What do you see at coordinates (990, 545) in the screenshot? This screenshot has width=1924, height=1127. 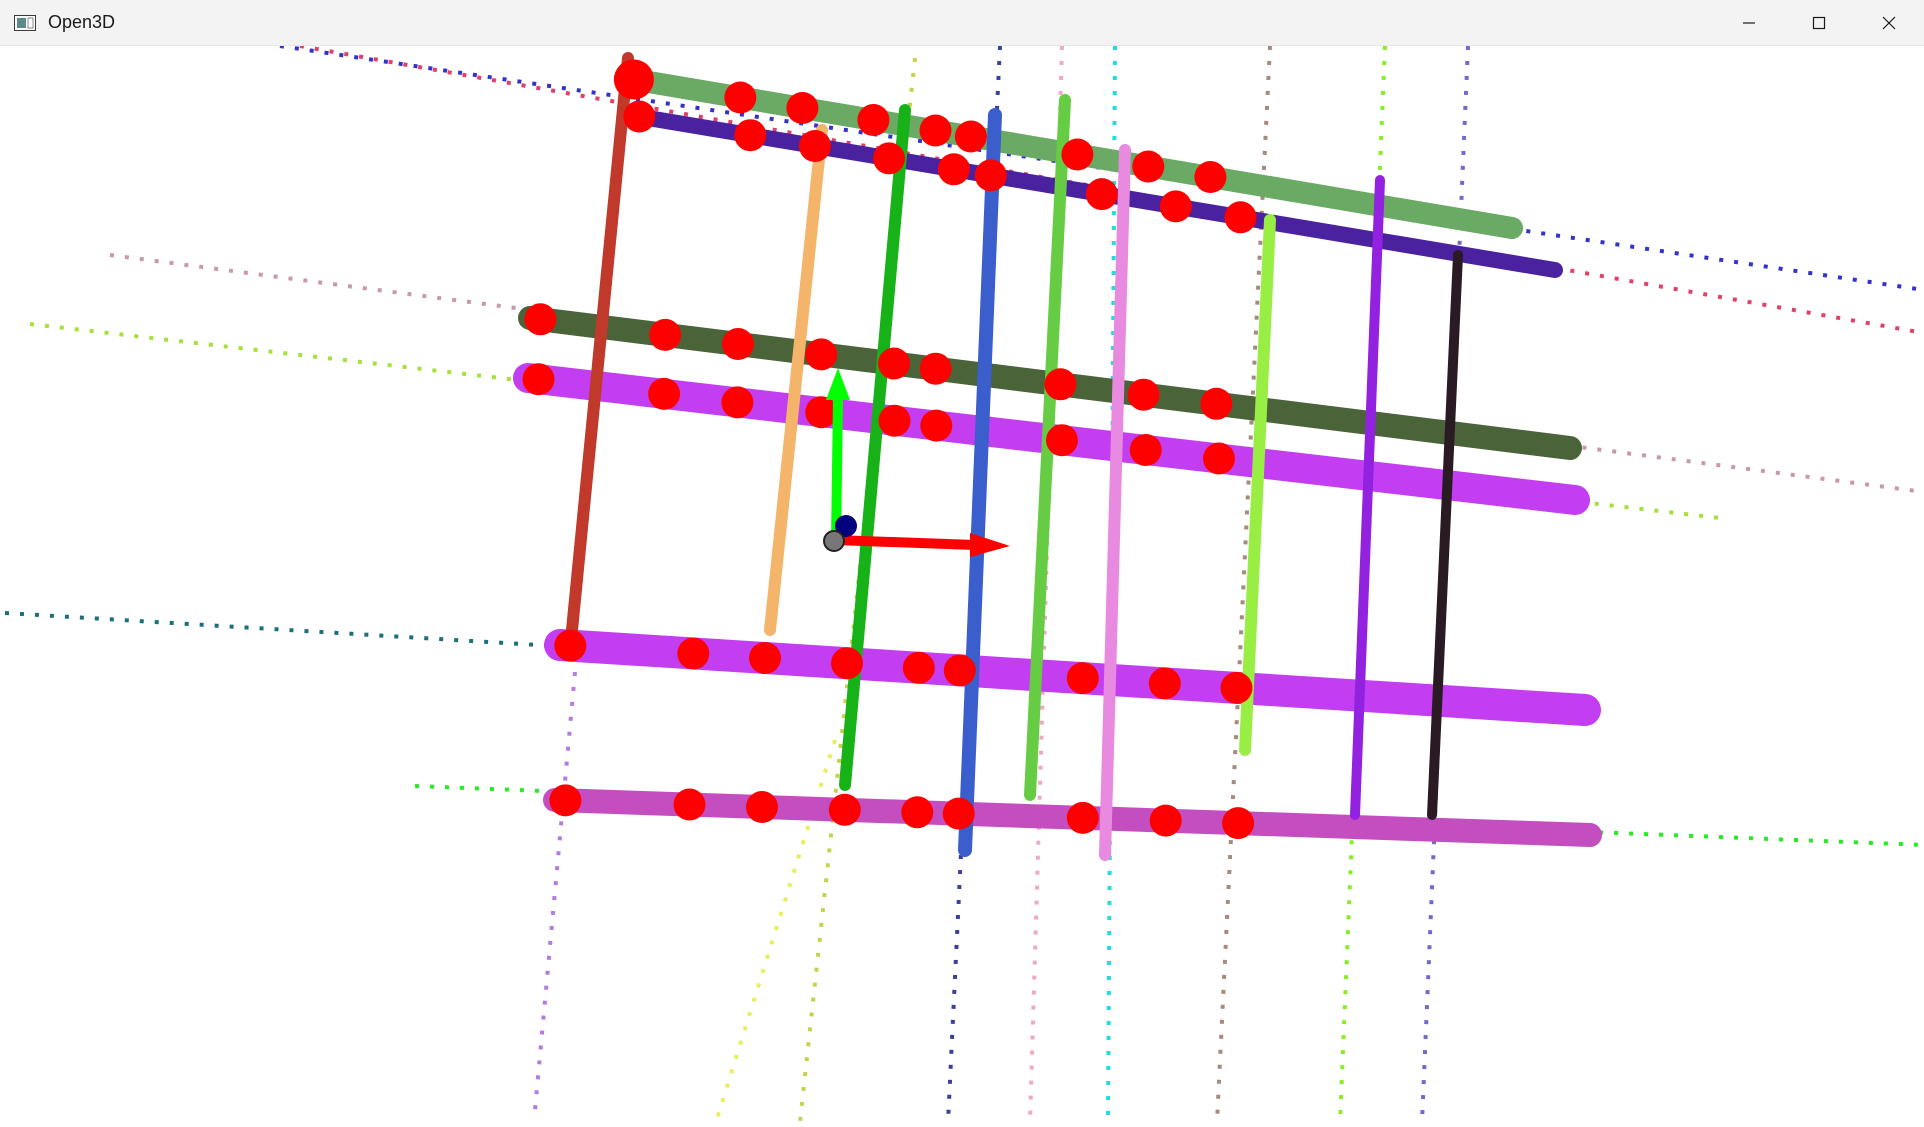 I see `x-axis-arrow` at bounding box center [990, 545].